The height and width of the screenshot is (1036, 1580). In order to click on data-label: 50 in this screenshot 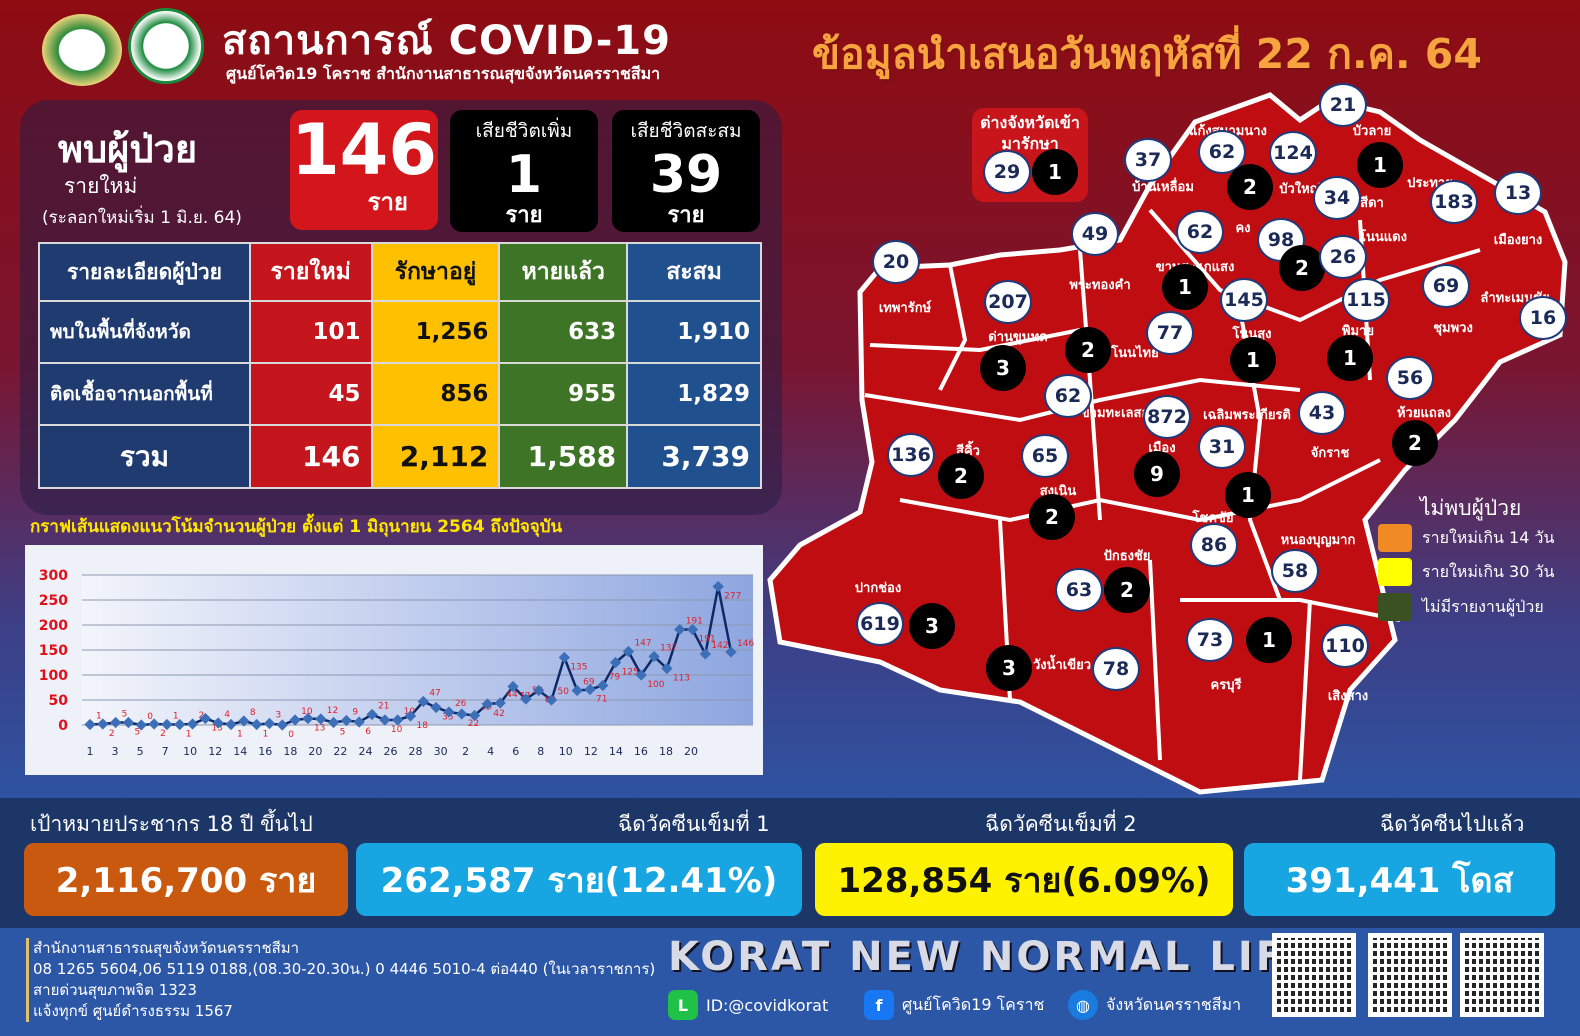, I will do `click(564, 692)`.